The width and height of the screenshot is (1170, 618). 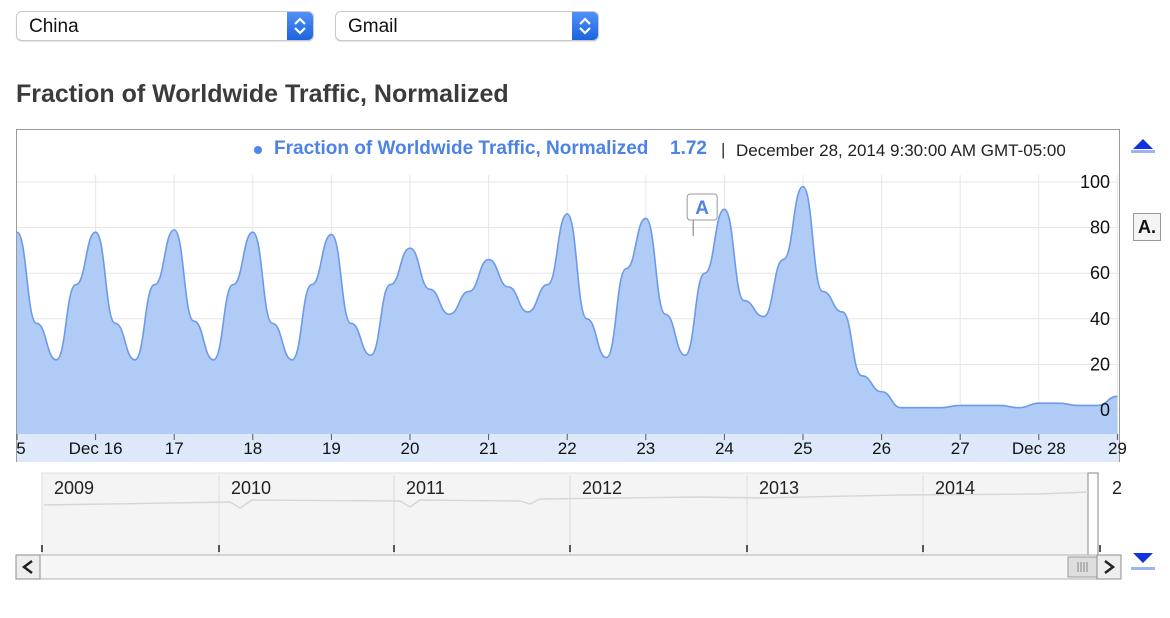 What do you see at coordinates (566, 500) in the screenshot?
I see `navigator-series` at bounding box center [566, 500].